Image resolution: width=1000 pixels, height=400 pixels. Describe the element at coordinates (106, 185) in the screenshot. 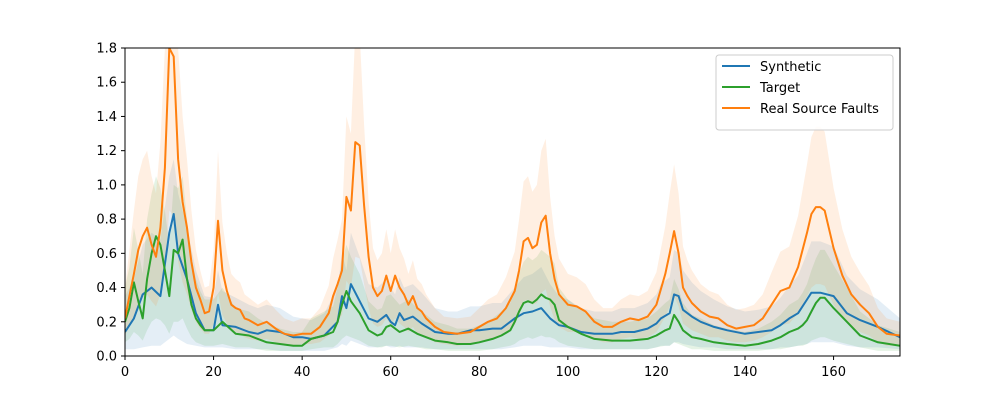

I see `y-tick-label: 1.0` at that location.